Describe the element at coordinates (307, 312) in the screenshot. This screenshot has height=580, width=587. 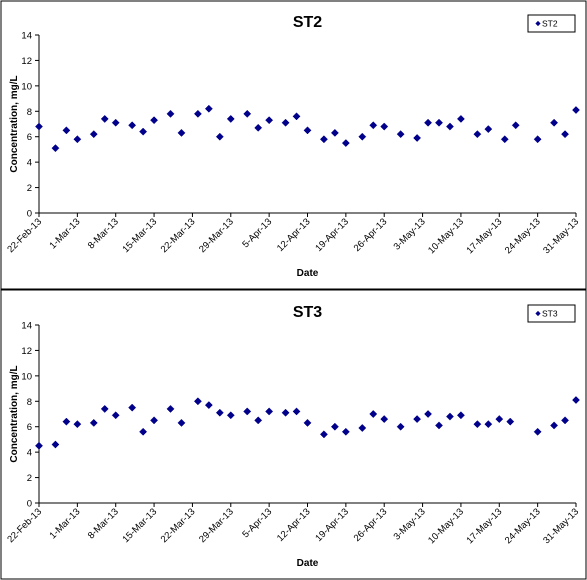
I see `chart-title: ST3` at that location.